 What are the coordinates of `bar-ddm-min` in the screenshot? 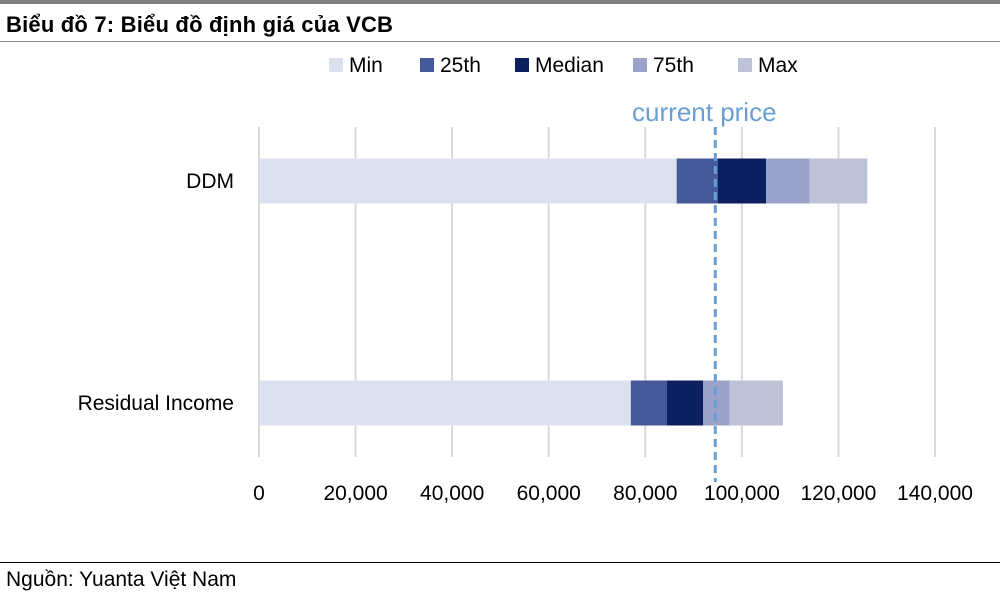 It's located at (468, 181).